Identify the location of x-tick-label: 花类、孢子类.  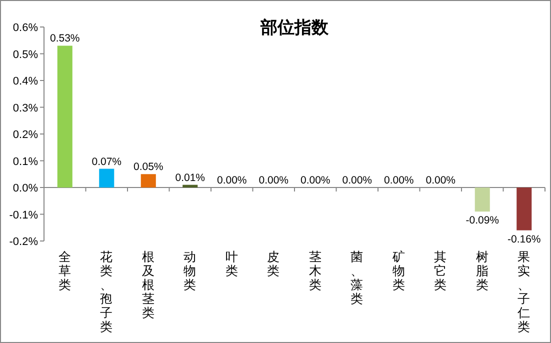
(107, 292).